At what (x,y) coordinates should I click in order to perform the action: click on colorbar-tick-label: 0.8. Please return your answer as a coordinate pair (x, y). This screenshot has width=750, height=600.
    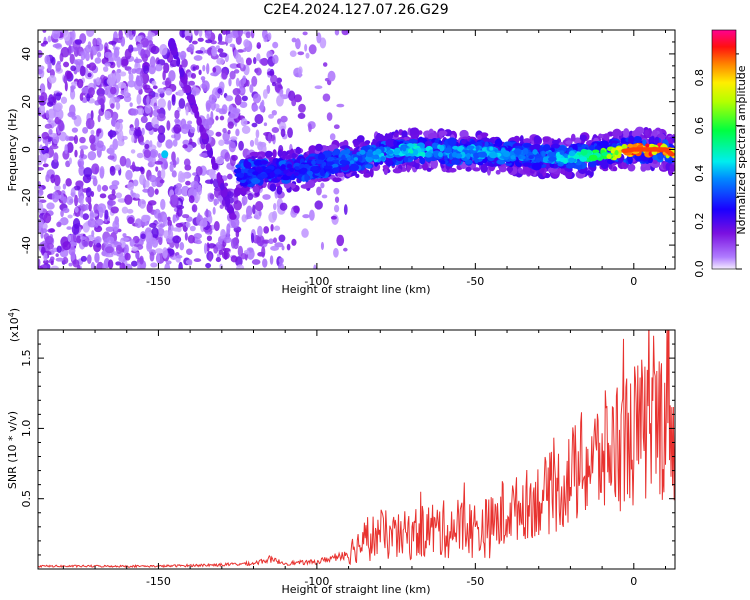
    Looking at the image, I should click on (699, 78).